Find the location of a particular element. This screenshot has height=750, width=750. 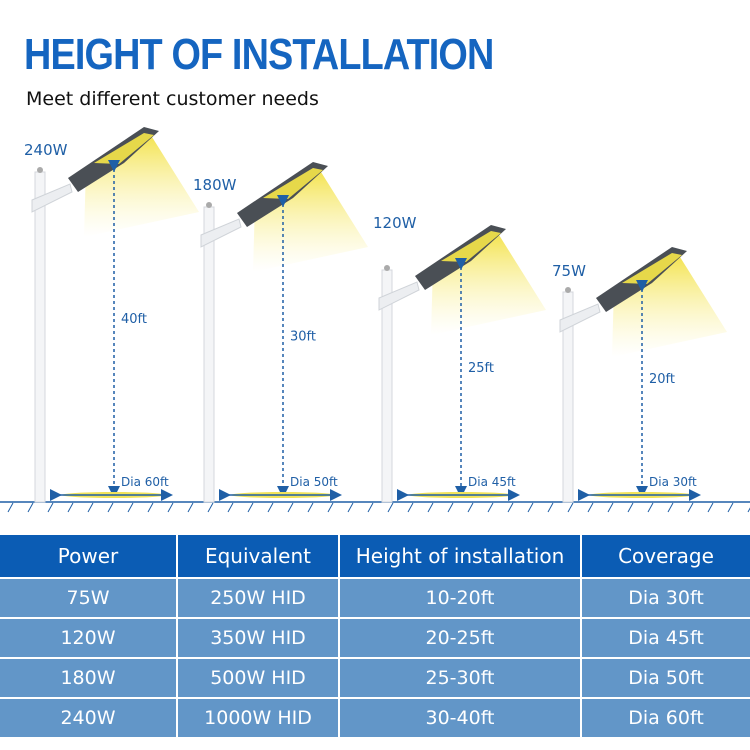

power-label: 75W is located at coordinates (569, 271).